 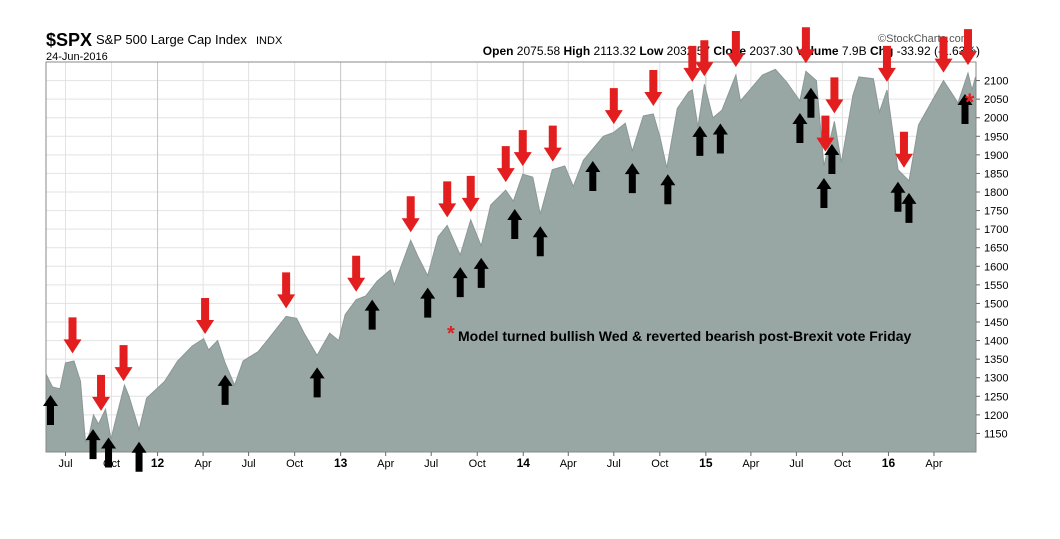 I want to click on chart-symbol: $SPX, so click(x=69, y=40).